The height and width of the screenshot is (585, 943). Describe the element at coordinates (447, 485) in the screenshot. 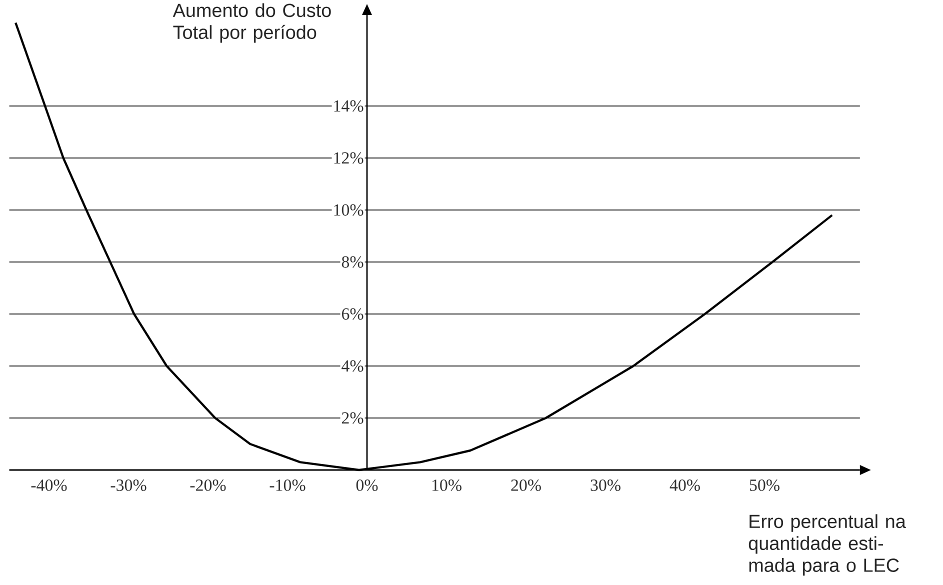

I see `x-tick-label: 10%` at that location.